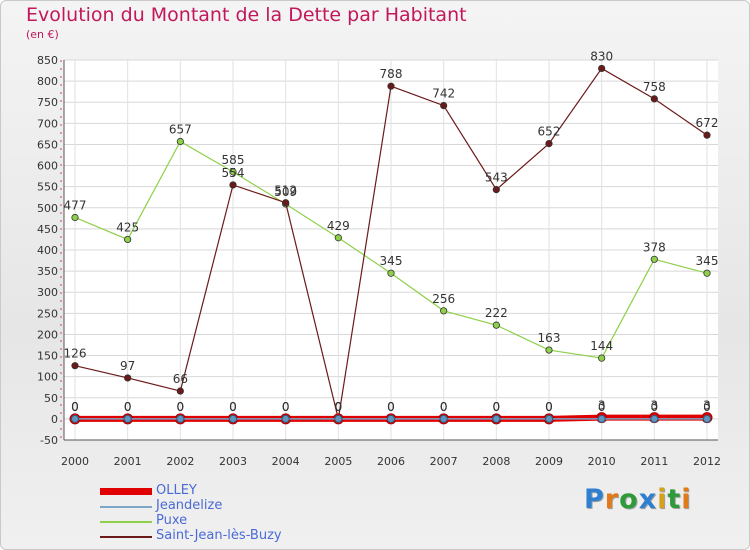 The width and height of the screenshot is (750, 550). Describe the element at coordinates (549, 338) in the screenshot. I see `data-label: 163` at that location.